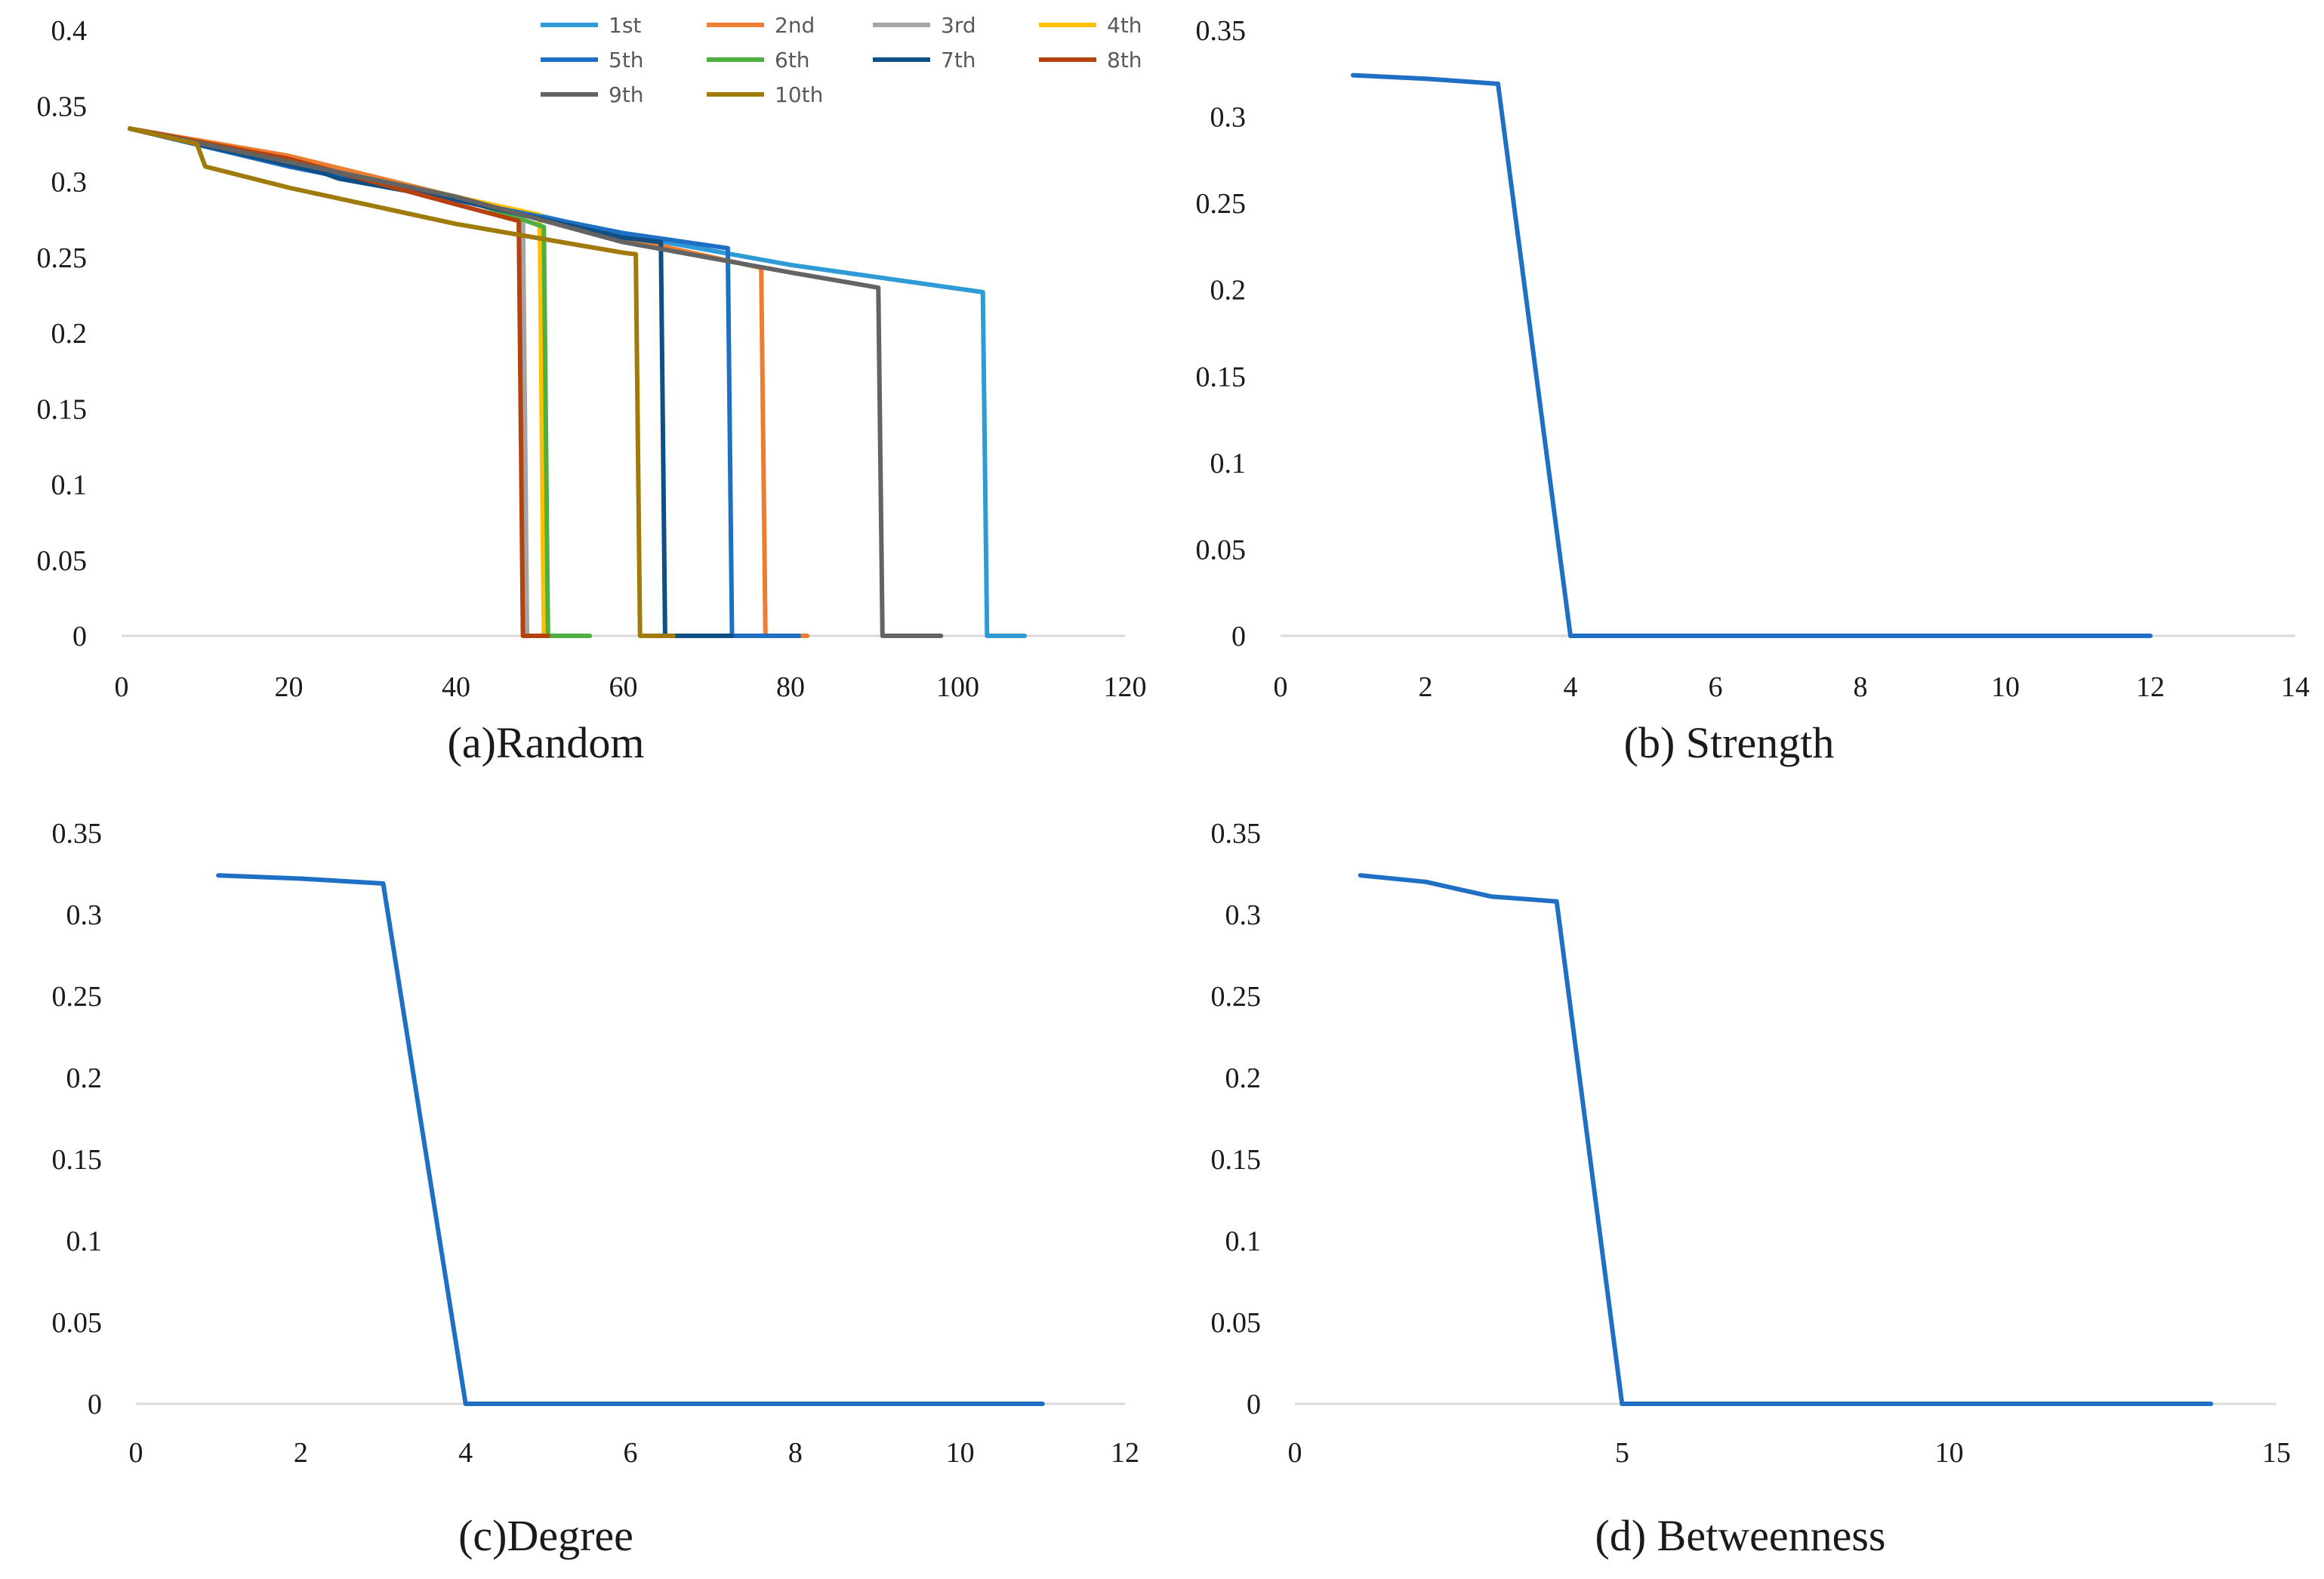 The height and width of the screenshot is (1579, 2324). What do you see at coordinates (795, 25) in the screenshot?
I see `legend-label: 2nd` at bounding box center [795, 25].